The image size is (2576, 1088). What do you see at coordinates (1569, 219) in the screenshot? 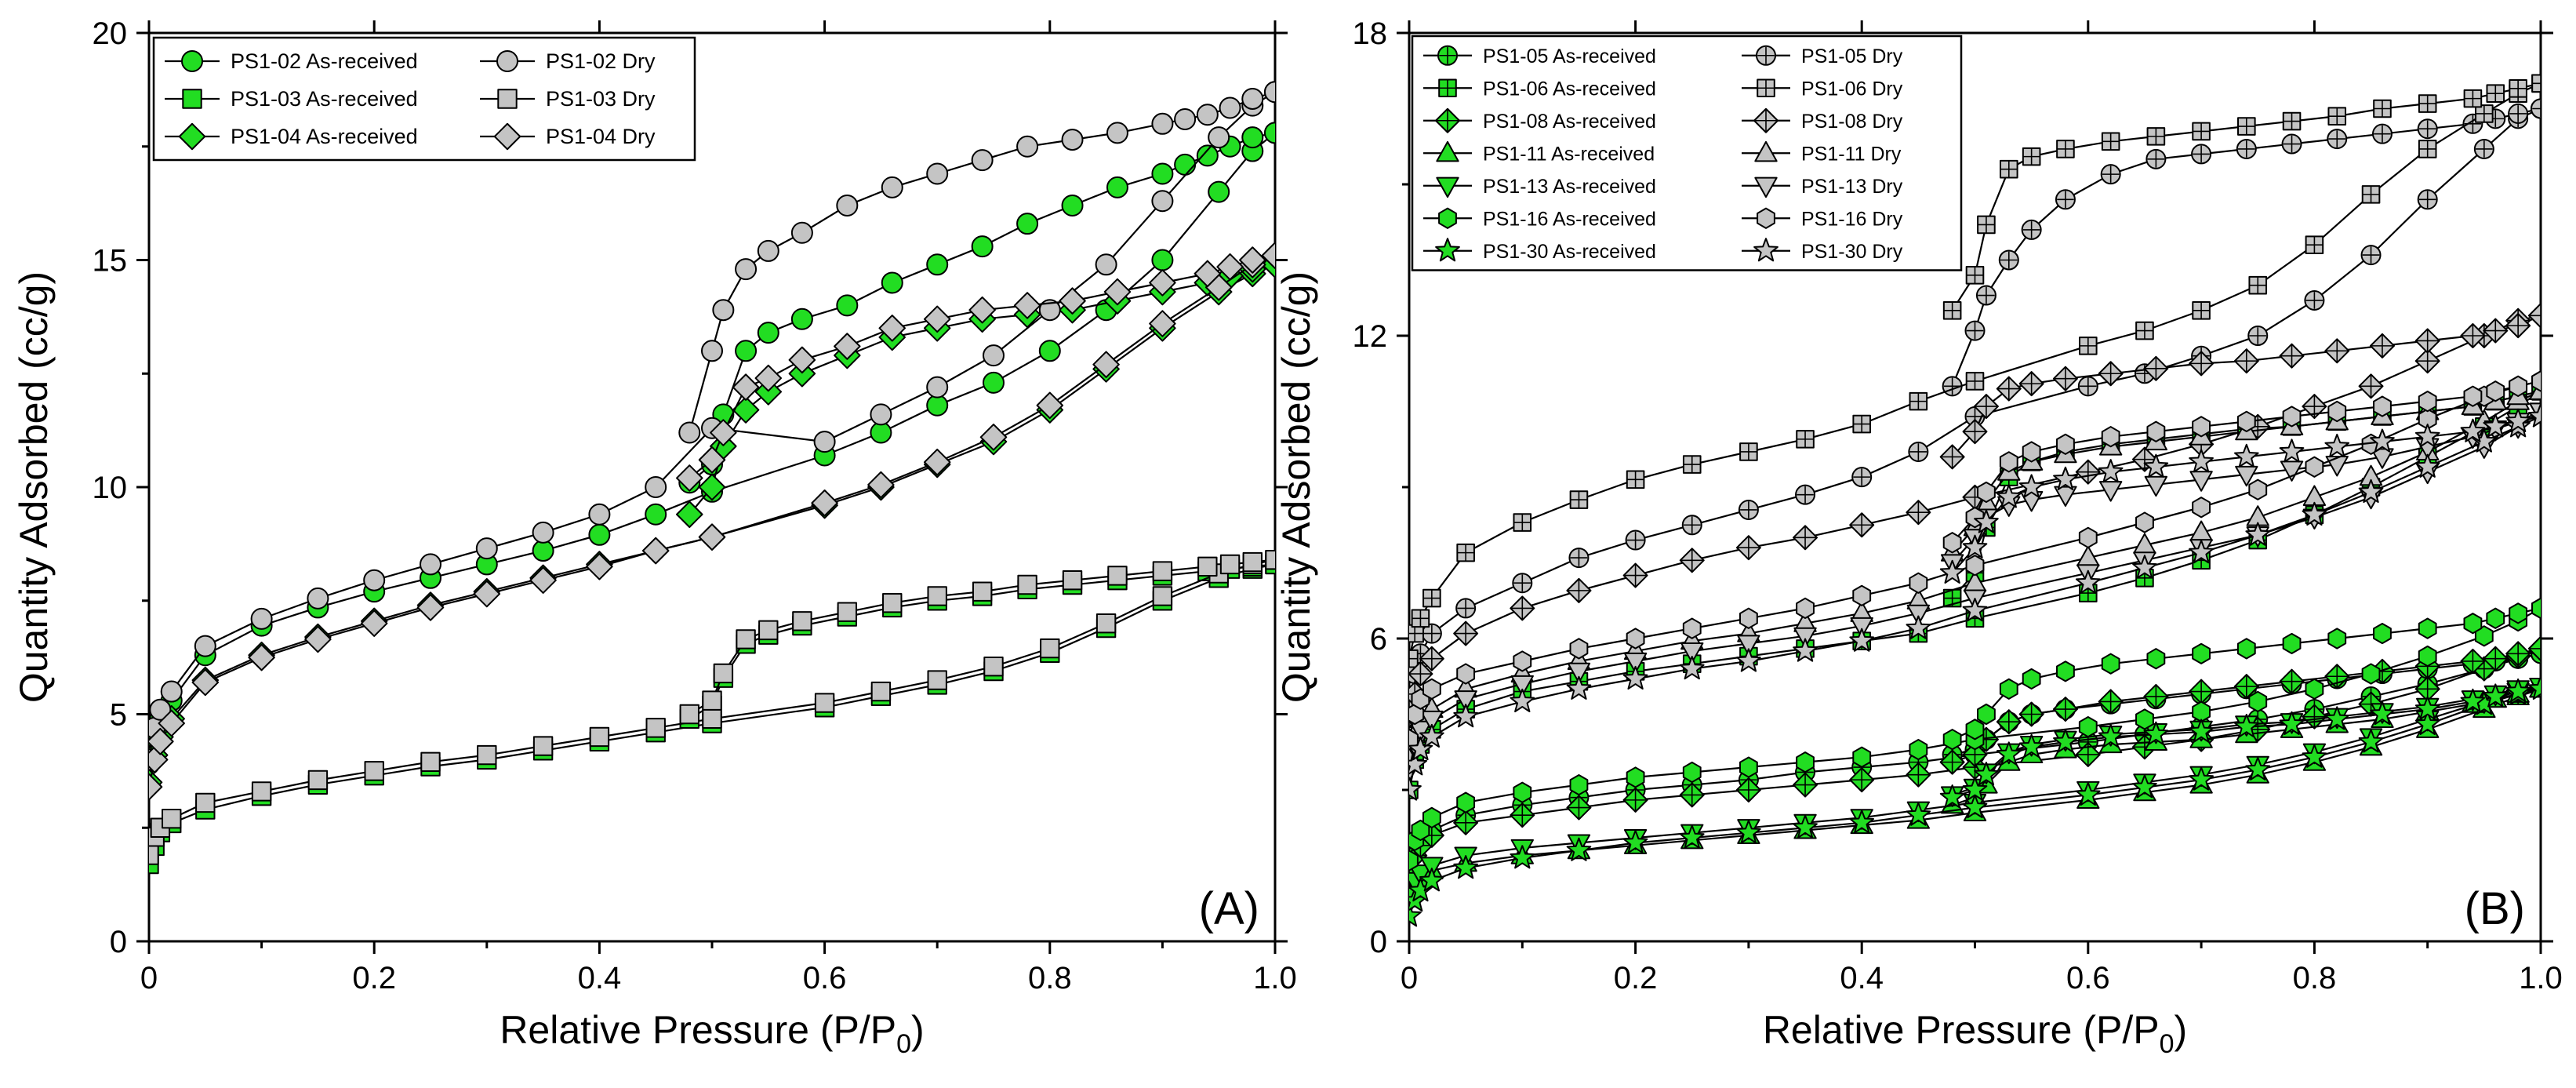
I see `legend-label: PS1-16 As-received` at bounding box center [1569, 219].